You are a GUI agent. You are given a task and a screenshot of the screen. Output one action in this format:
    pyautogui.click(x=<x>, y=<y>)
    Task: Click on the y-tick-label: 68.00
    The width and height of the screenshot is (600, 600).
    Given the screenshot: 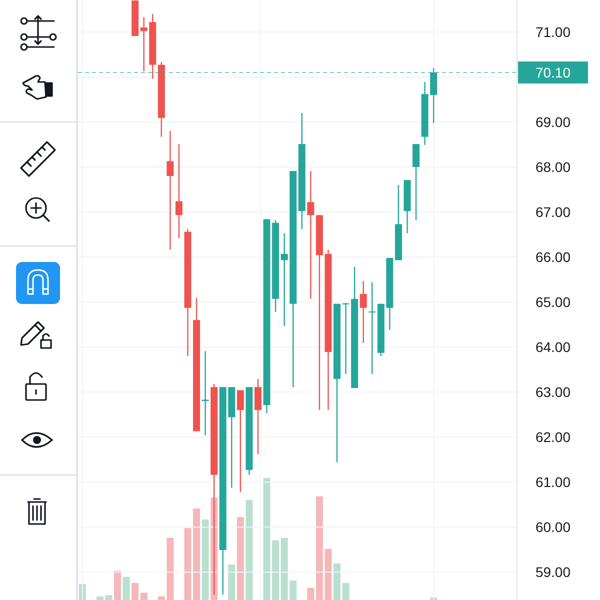 What is the action you would take?
    pyautogui.click(x=553, y=166)
    